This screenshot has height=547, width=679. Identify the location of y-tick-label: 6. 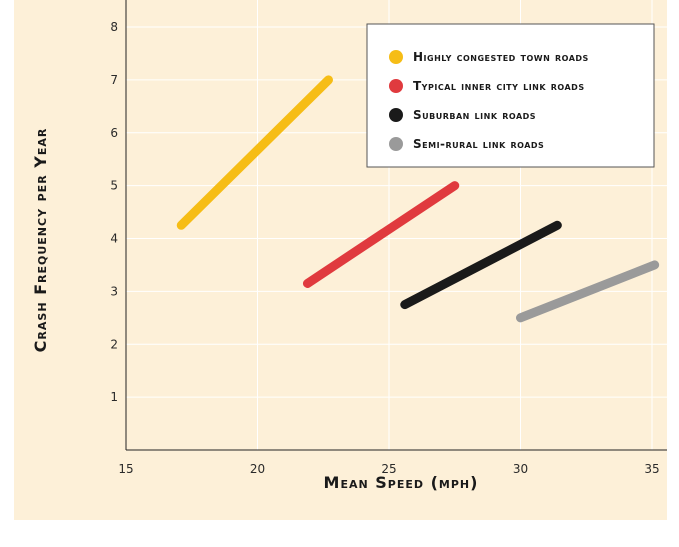
(114, 133).